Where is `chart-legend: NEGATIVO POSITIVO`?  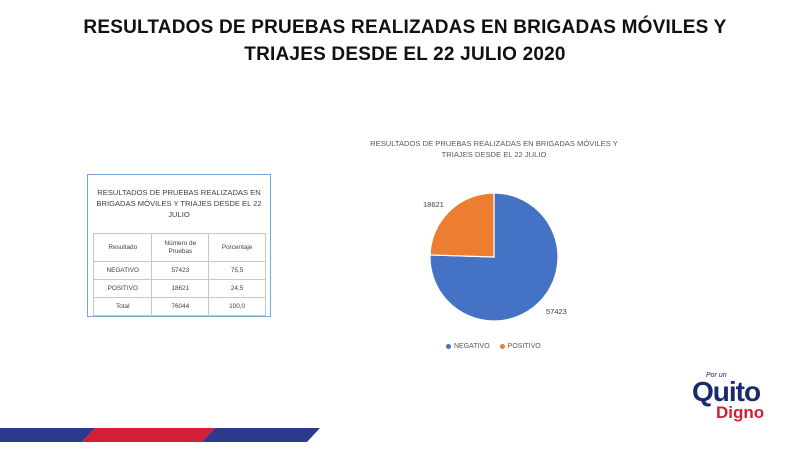
chart-legend: NEGATIVO POSITIVO is located at coordinates (493, 346).